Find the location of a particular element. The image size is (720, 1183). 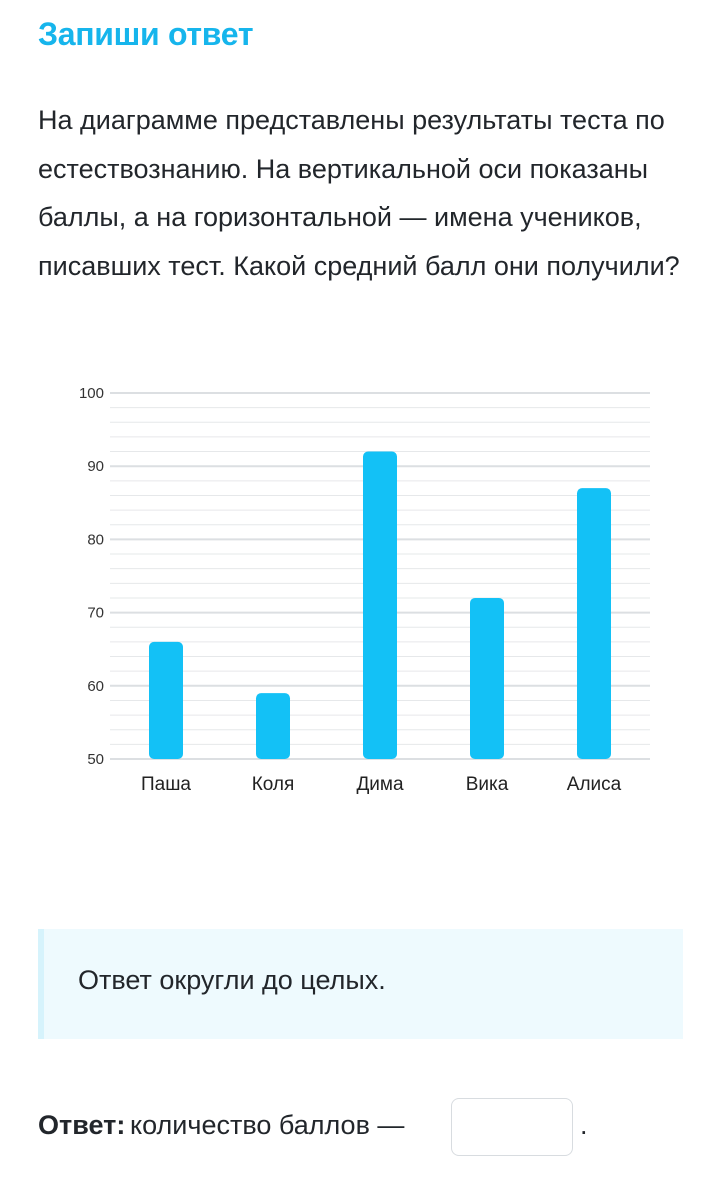

x-tick-label: Алиса is located at coordinates (594, 784).